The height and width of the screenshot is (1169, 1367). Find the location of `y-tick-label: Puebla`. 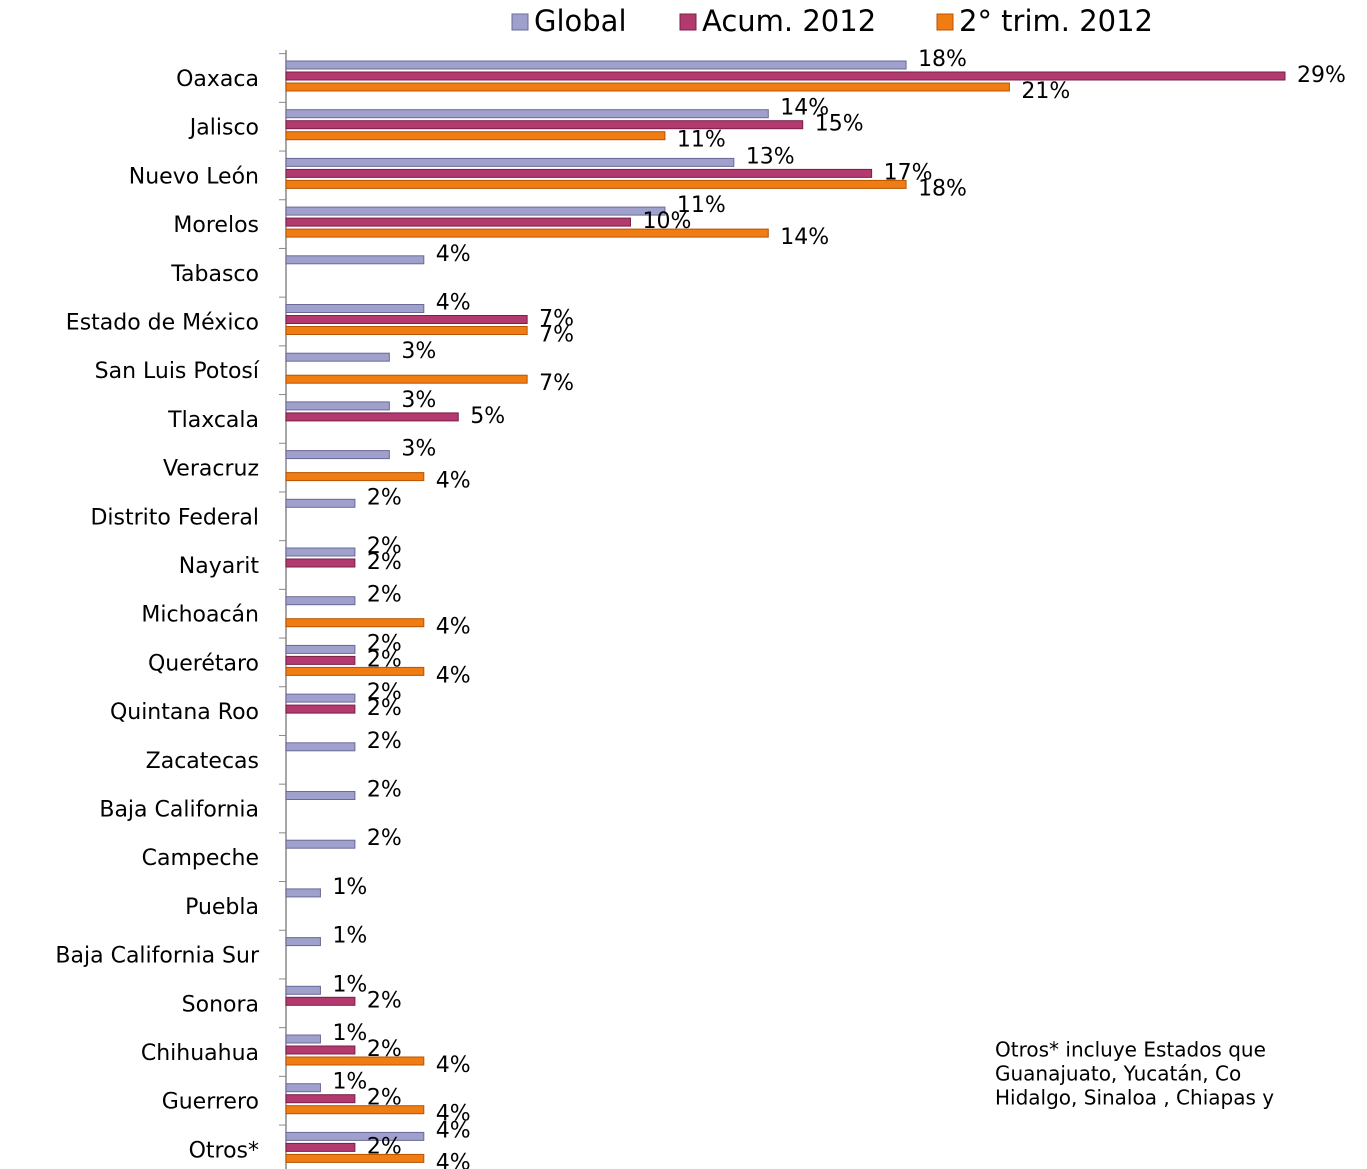

y-tick-label: Puebla is located at coordinates (222, 907).